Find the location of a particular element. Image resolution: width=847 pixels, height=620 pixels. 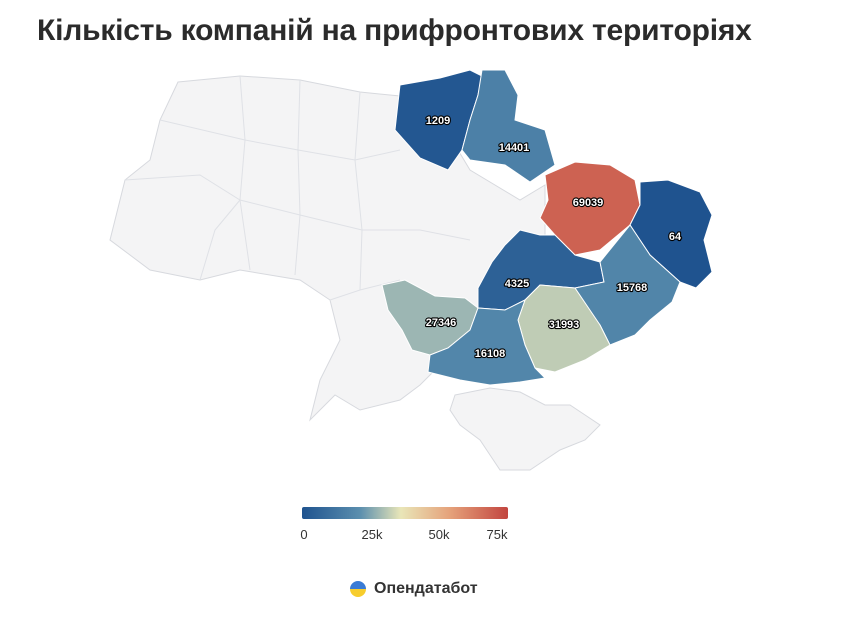

region-kherson is located at coordinates (487, 342).